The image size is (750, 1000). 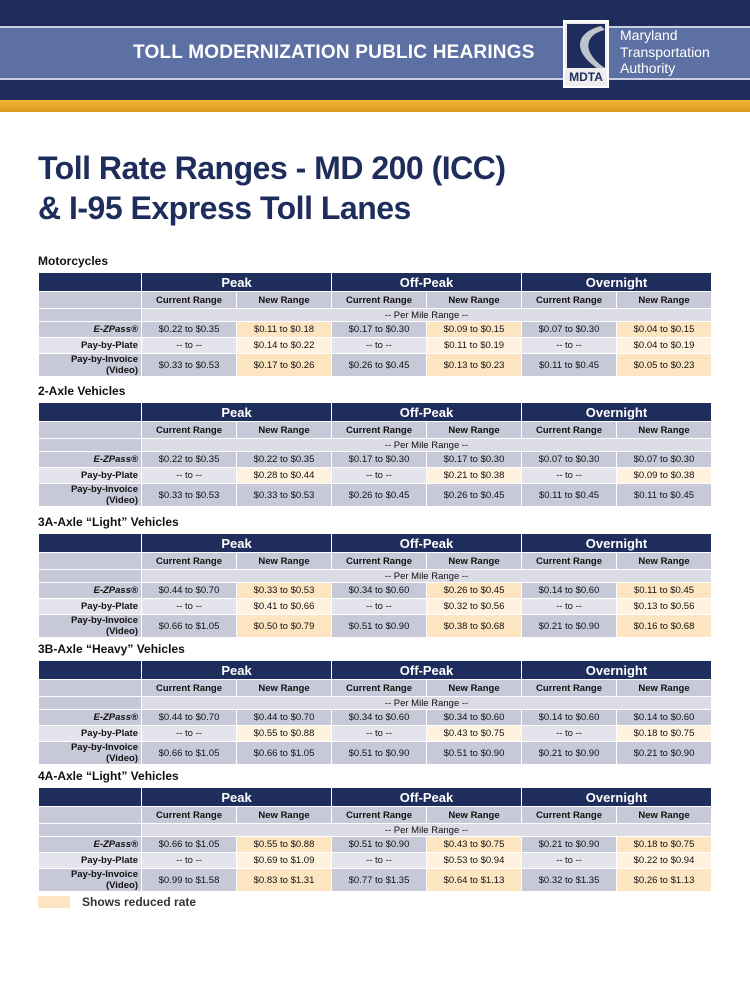 What do you see at coordinates (82, 391) in the screenshot?
I see `section-title: 2-Axle Vehicles` at bounding box center [82, 391].